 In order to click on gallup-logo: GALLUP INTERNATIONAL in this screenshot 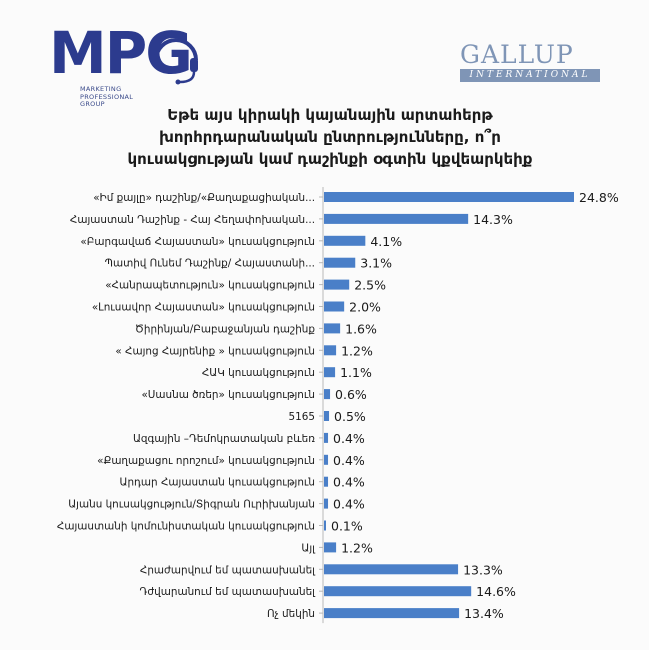, I will do `click(530, 62)`.